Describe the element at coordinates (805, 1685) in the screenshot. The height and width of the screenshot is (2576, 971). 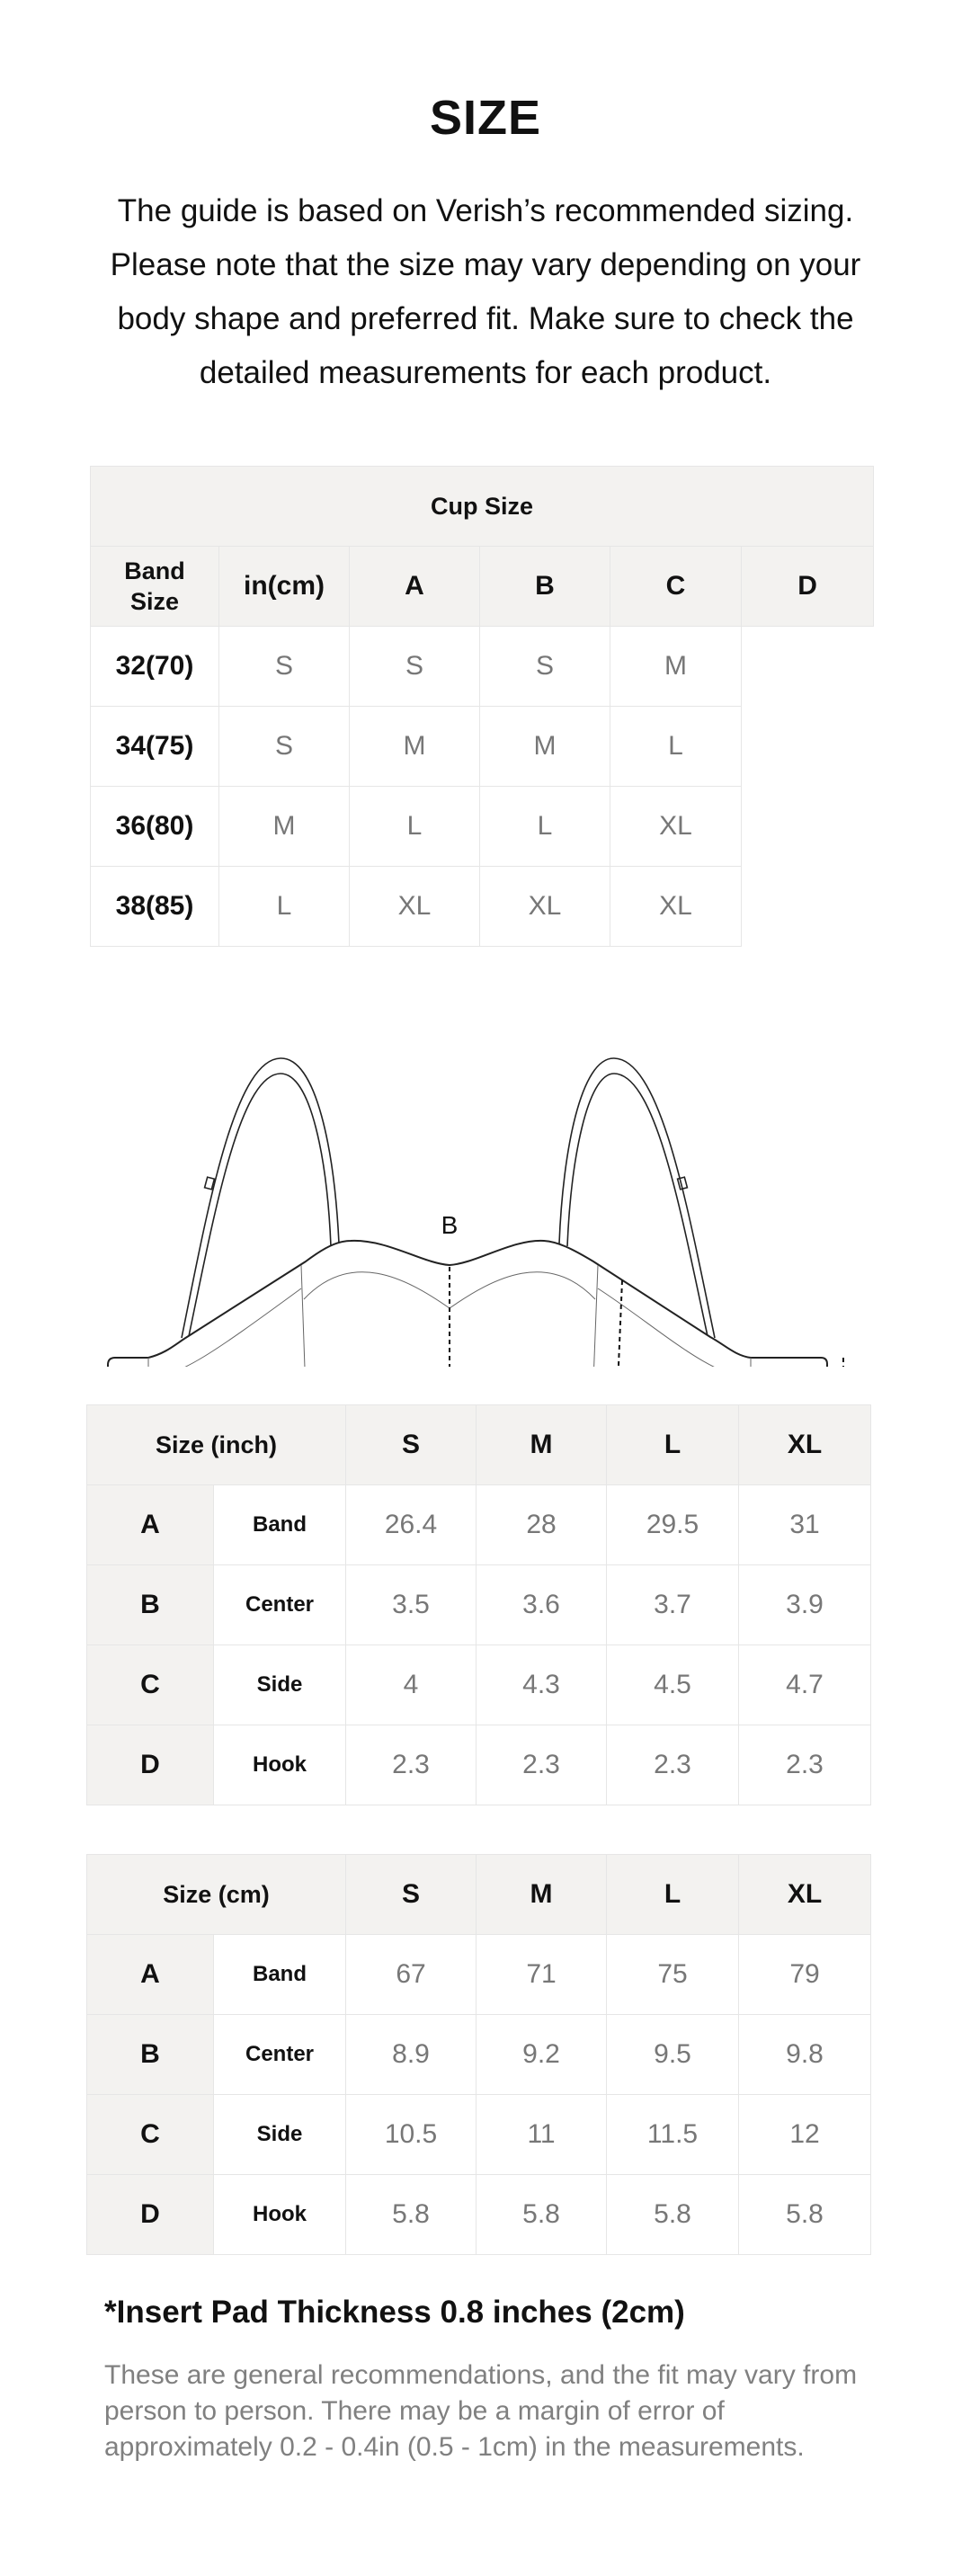
I see `measure-value-cell: 4.7` at that location.